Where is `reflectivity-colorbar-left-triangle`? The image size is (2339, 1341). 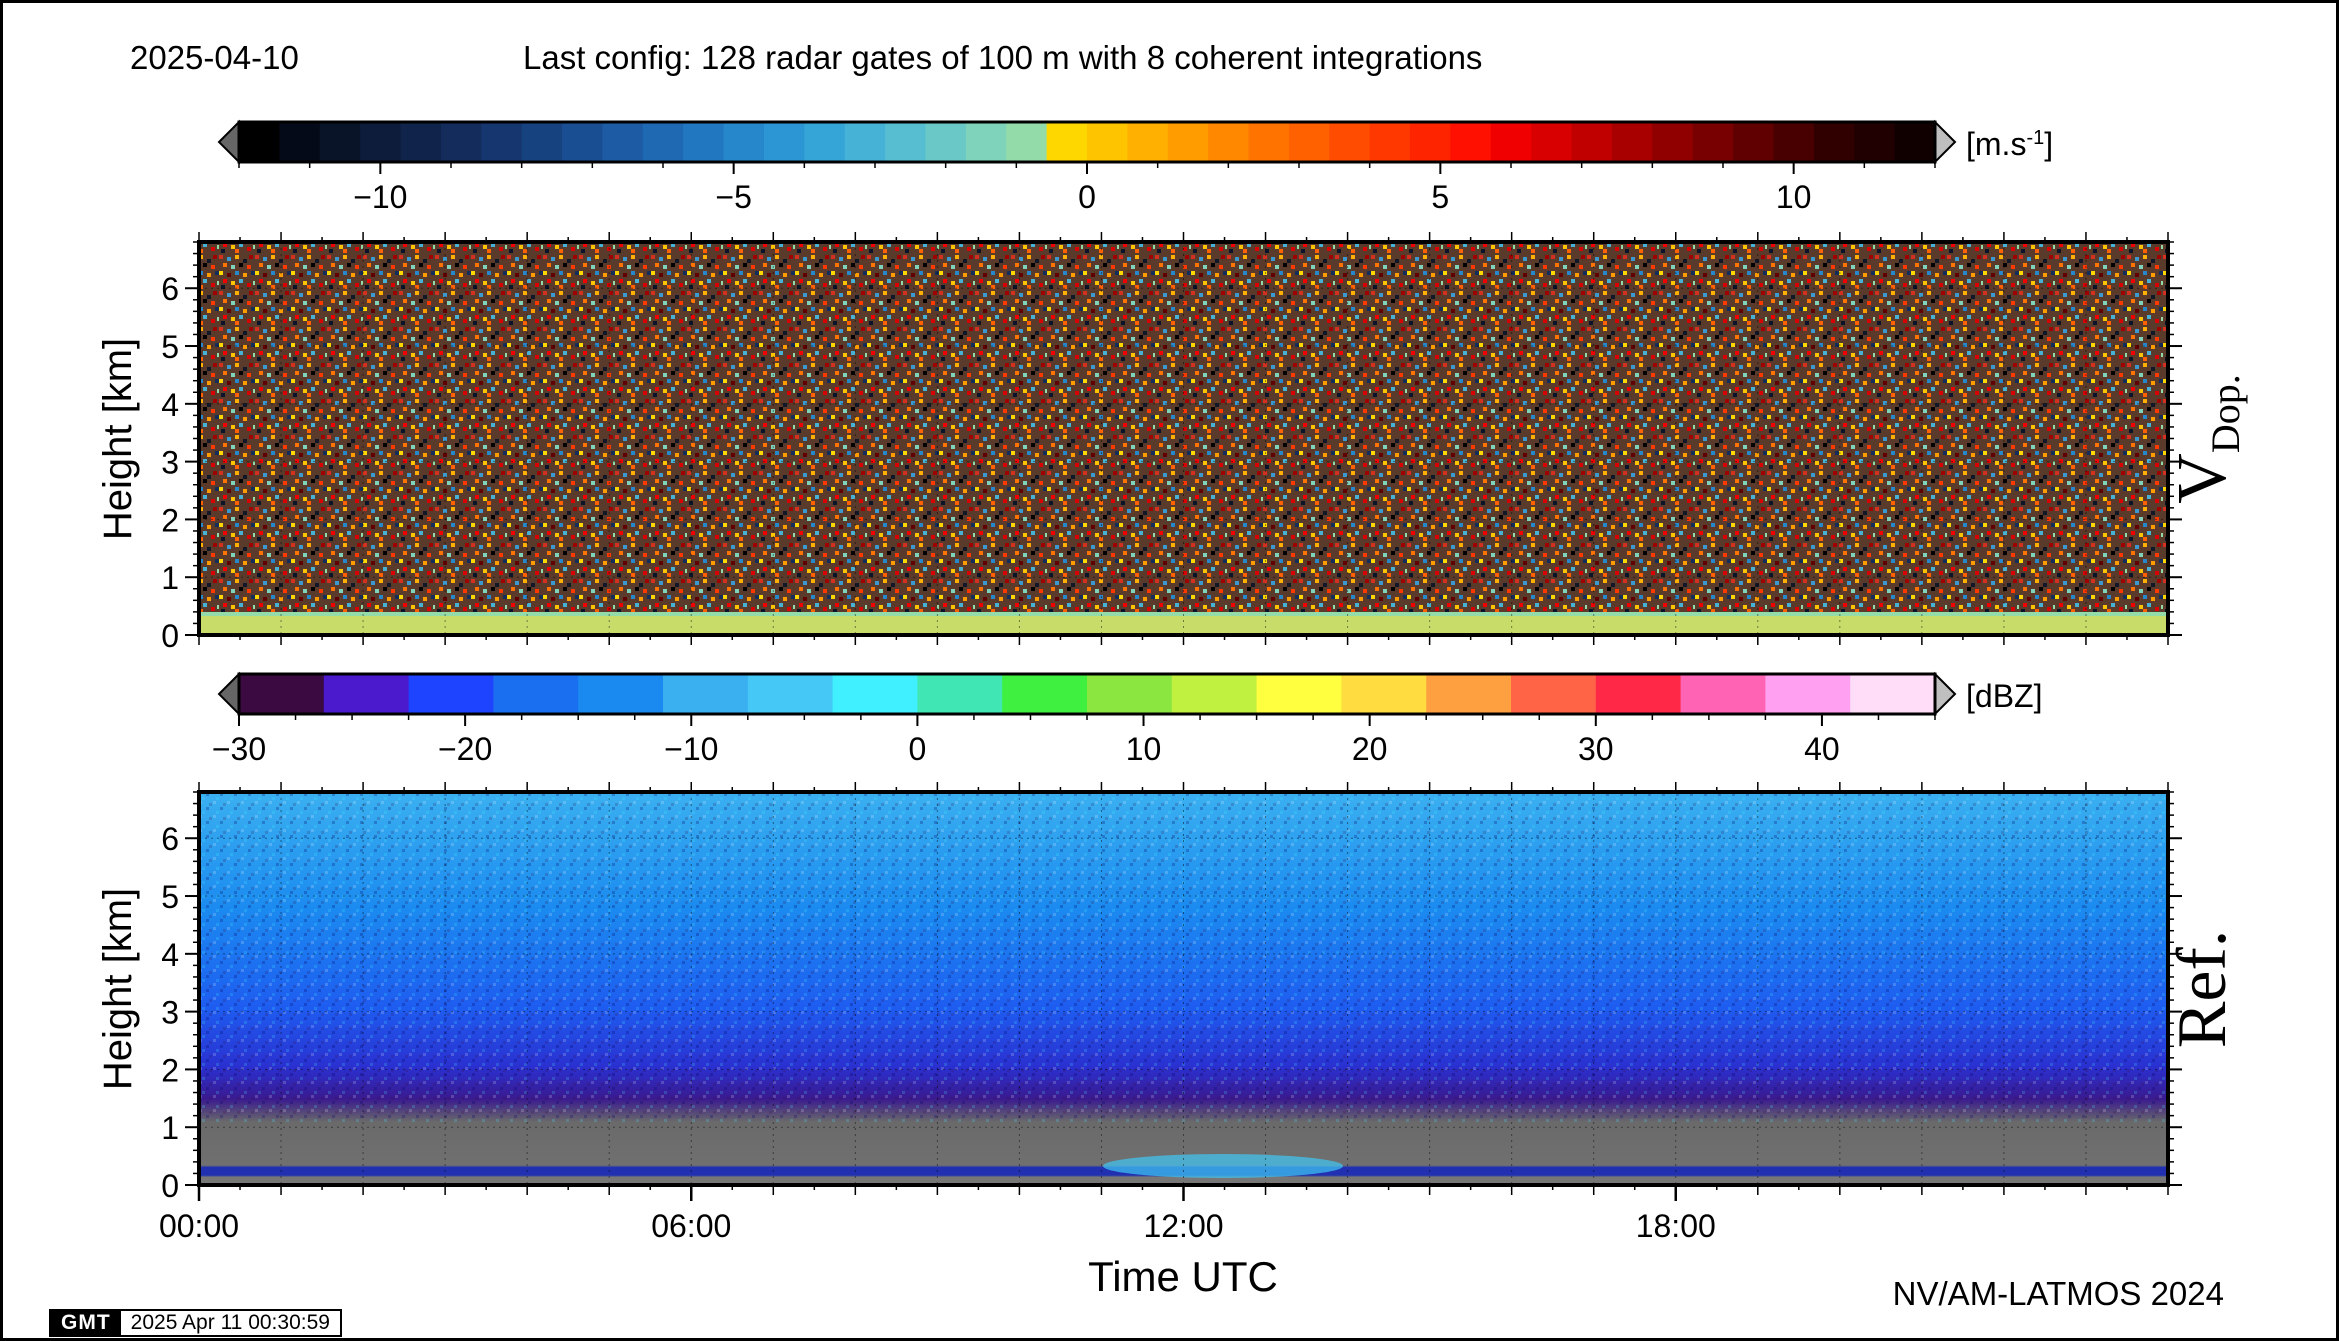 reflectivity-colorbar-left-triangle is located at coordinates (228, 694).